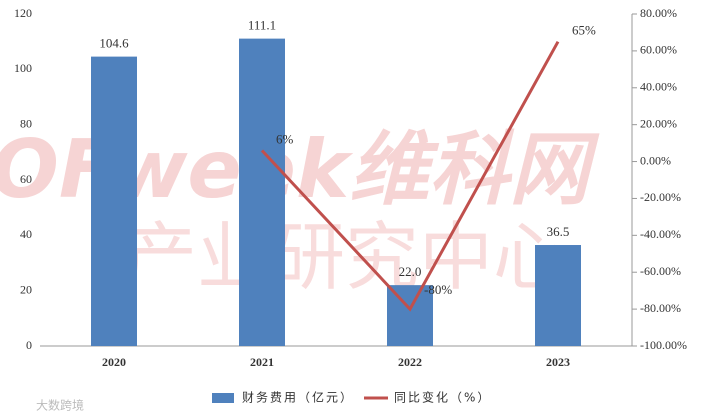 The width and height of the screenshot is (703, 418). I want to click on bar-value-label: 104.6, so click(114, 43).